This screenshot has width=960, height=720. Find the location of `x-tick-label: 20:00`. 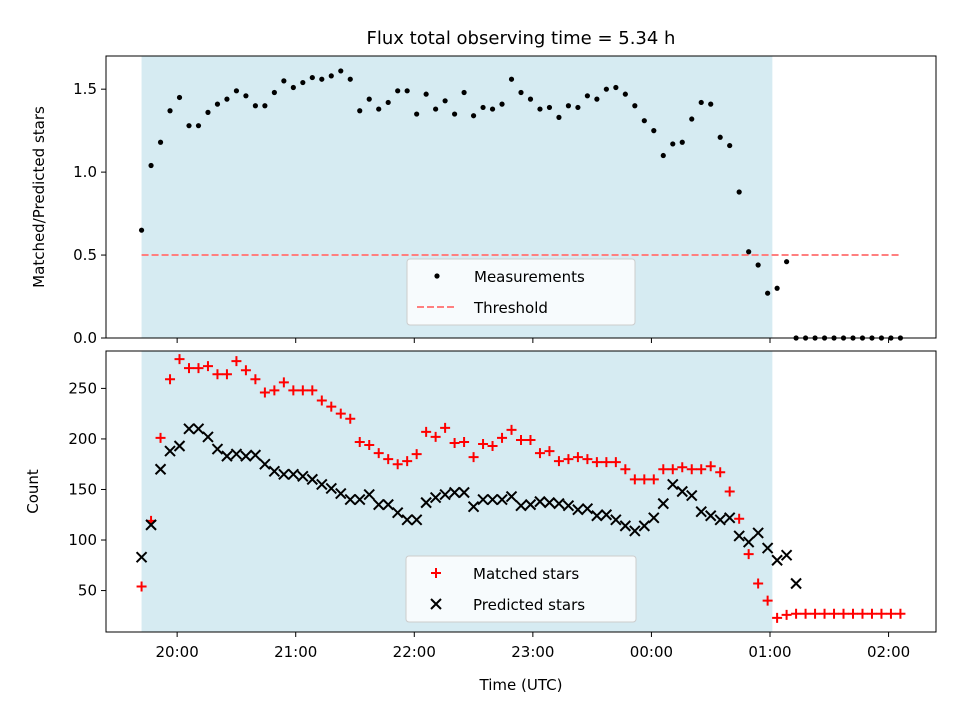

x-tick-label: 20:00 is located at coordinates (177, 652).